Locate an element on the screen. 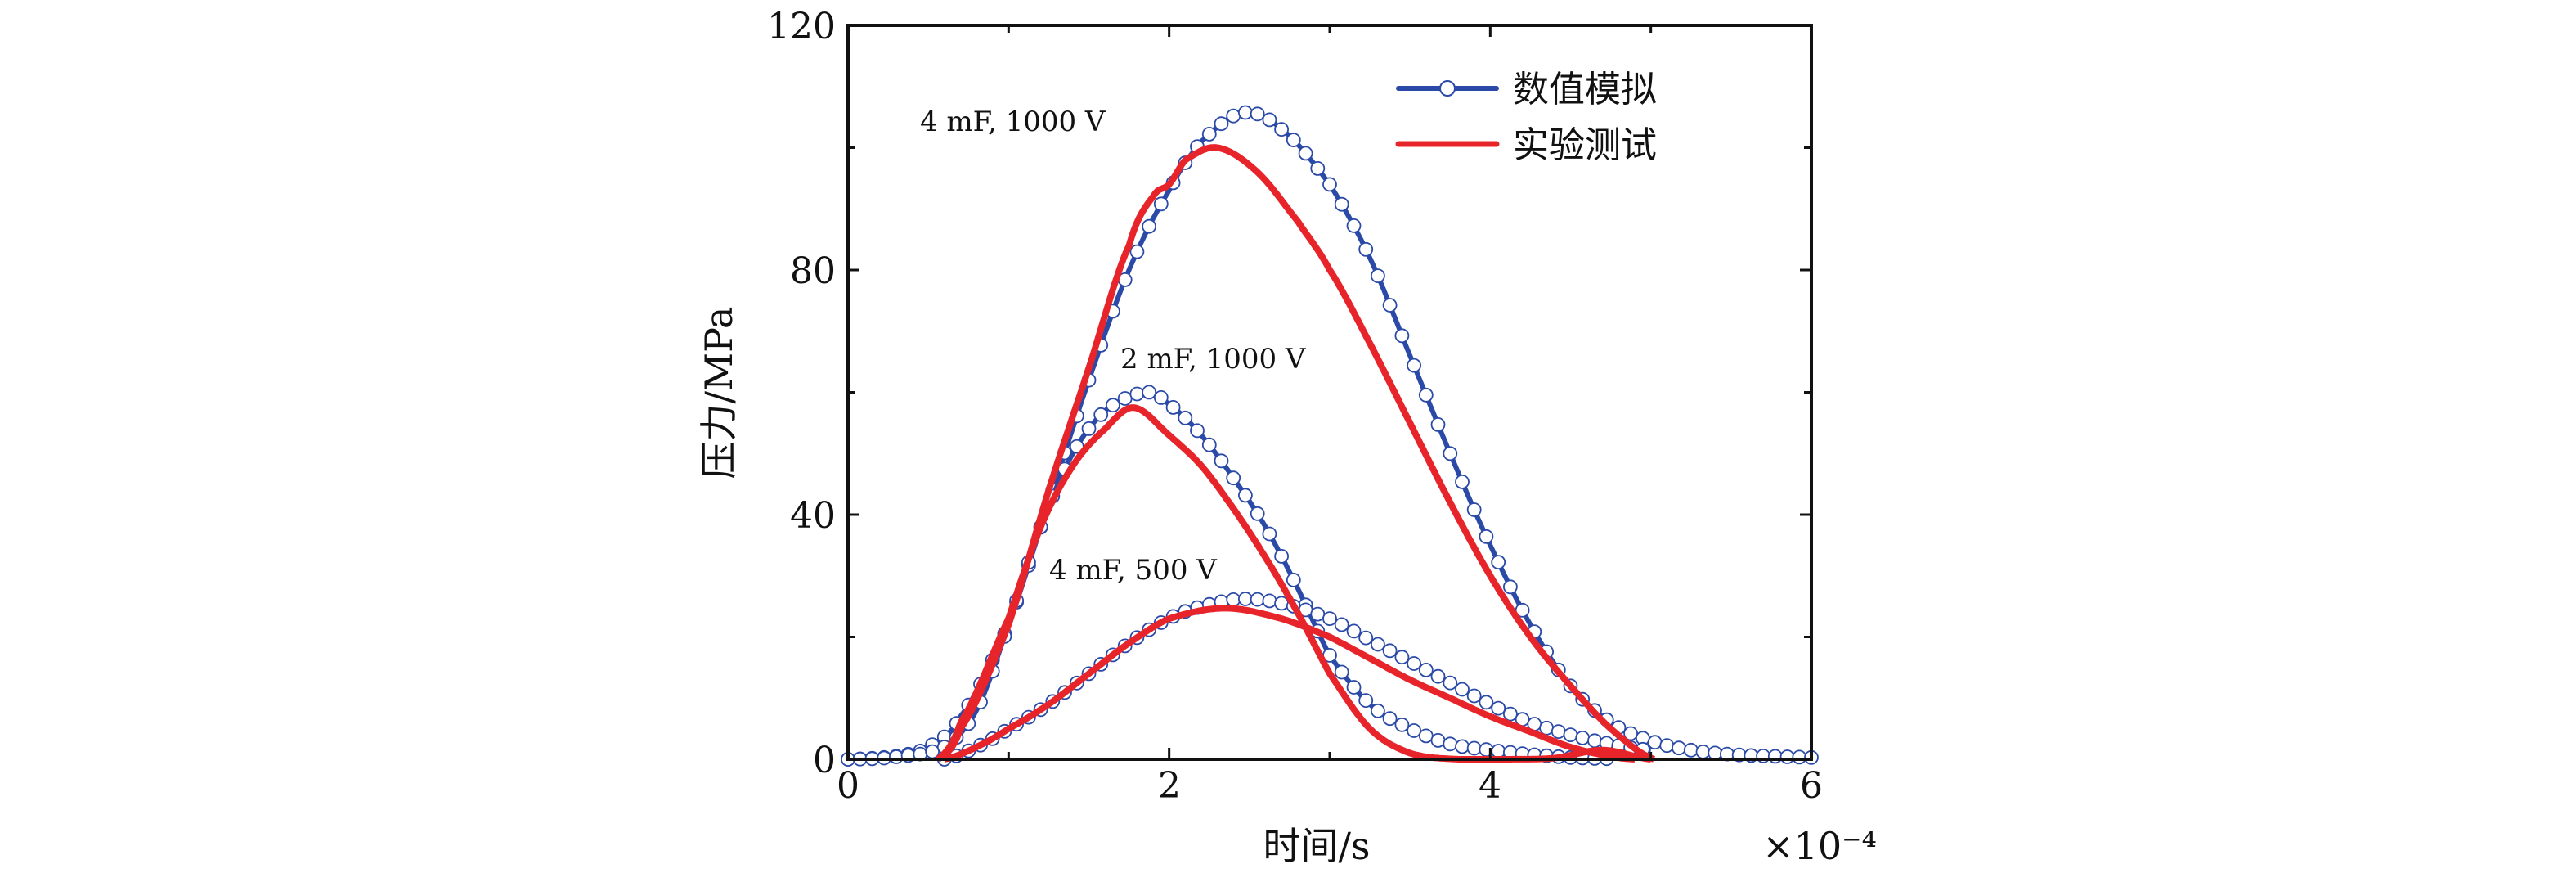 The image size is (2576, 873). series-5-experiment is located at coordinates (1289, 684).